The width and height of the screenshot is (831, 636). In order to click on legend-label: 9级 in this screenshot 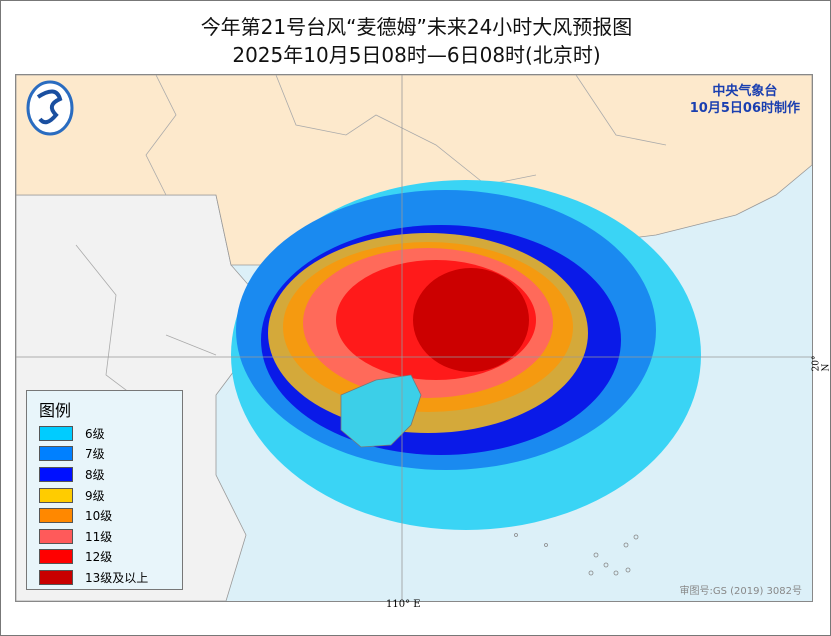, I will do `click(95, 495)`.